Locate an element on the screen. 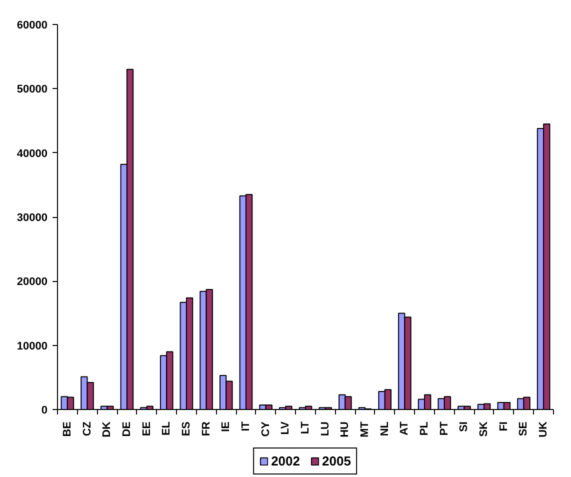  x-tick-label: CZ is located at coordinates (87, 428).